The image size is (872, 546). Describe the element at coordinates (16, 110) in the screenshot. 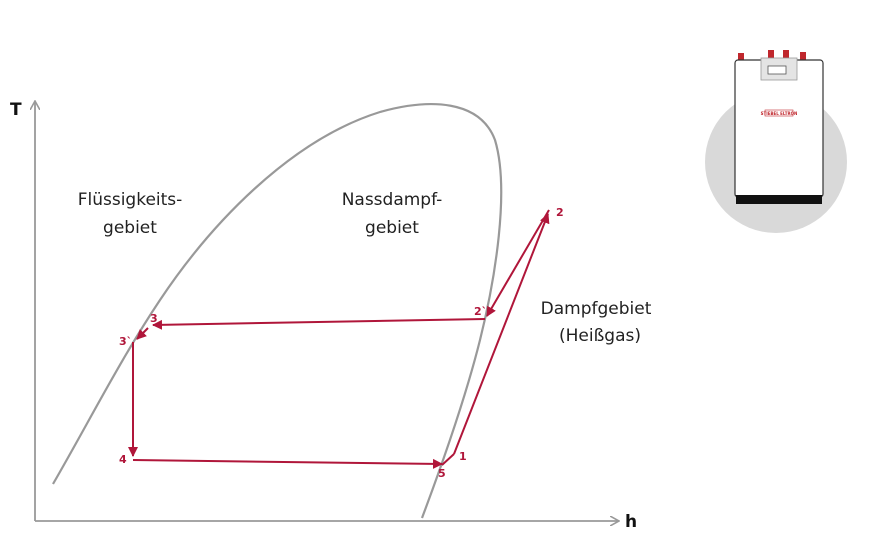

I see `y-axis-label: T` at that location.